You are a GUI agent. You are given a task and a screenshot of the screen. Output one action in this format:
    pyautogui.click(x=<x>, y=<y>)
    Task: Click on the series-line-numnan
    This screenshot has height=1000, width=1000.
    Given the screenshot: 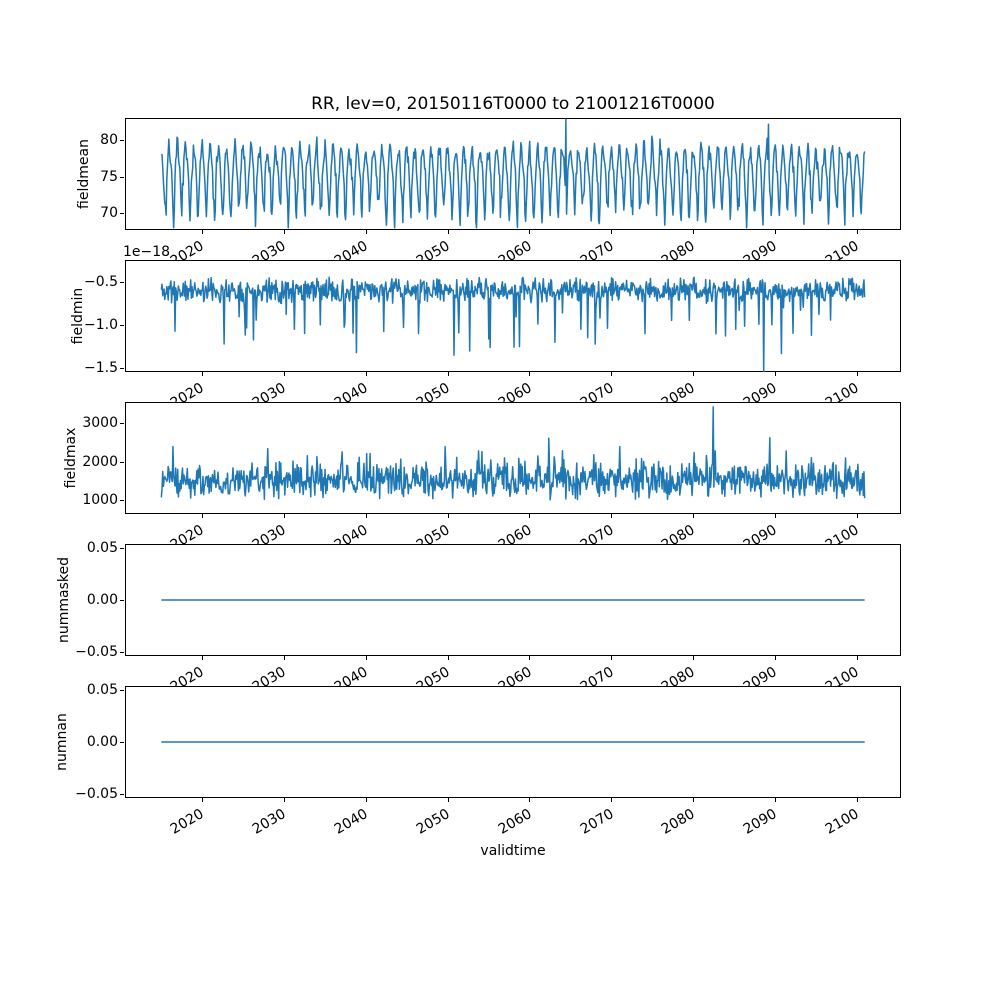 What is the action you would take?
    pyautogui.click(x=513, y=742)
    